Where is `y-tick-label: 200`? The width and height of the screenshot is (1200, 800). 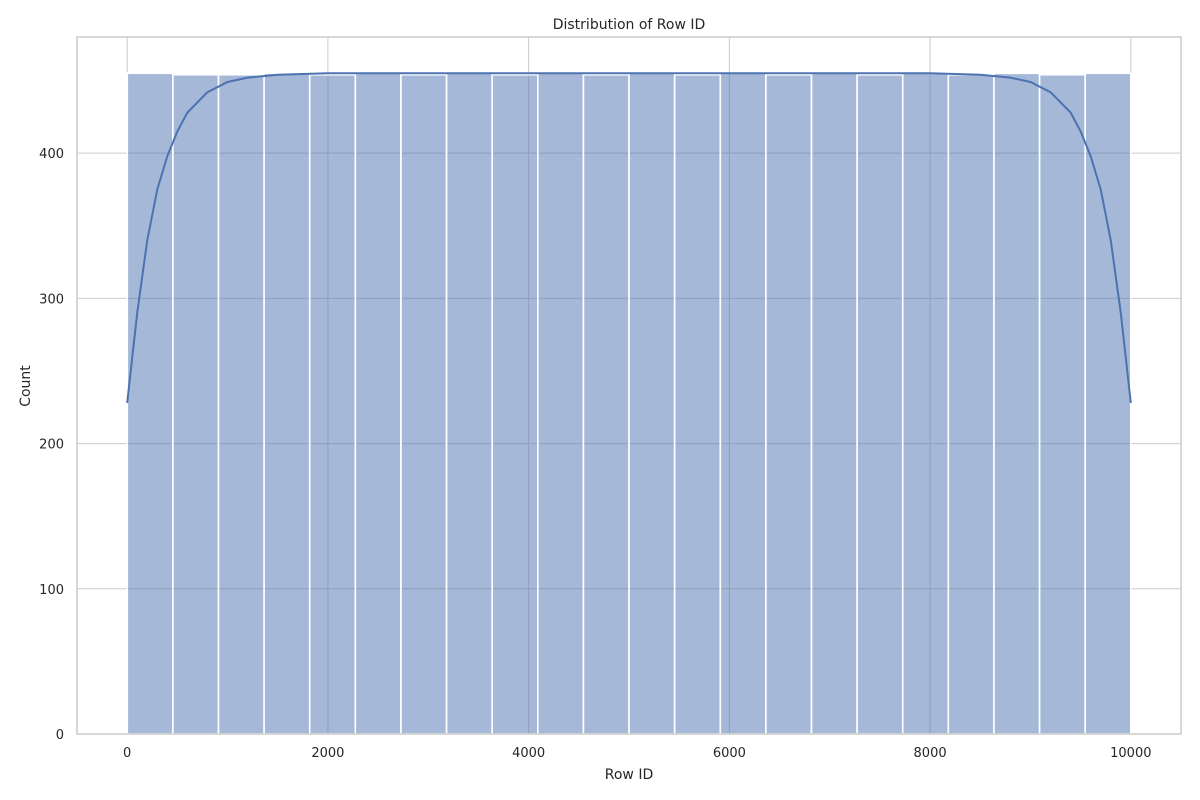 y-tick-label: 200 is located at coordinates (51, 445).